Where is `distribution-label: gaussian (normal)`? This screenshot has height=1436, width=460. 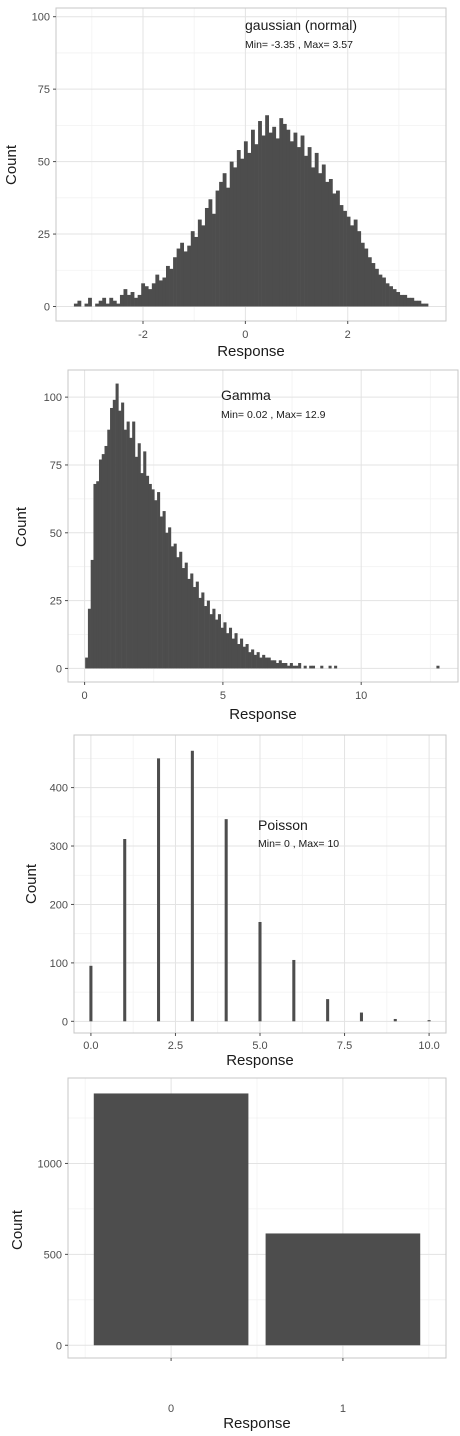
distribution-label: gaussian (normal) is located at coordinates (301, 25).